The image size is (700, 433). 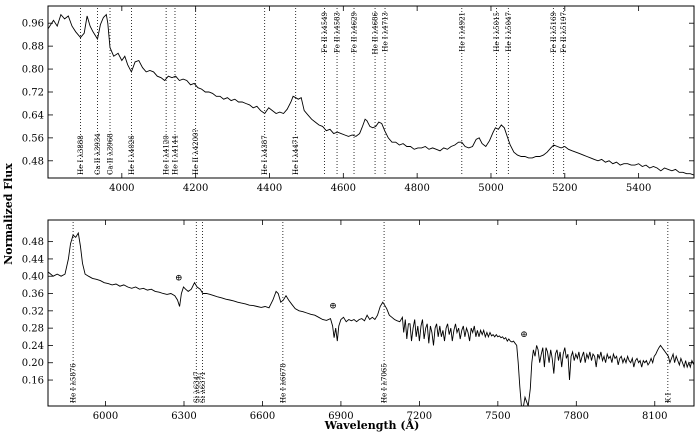 I want to click on line-id-label: He I λ4921, so click(x=462, y=32).